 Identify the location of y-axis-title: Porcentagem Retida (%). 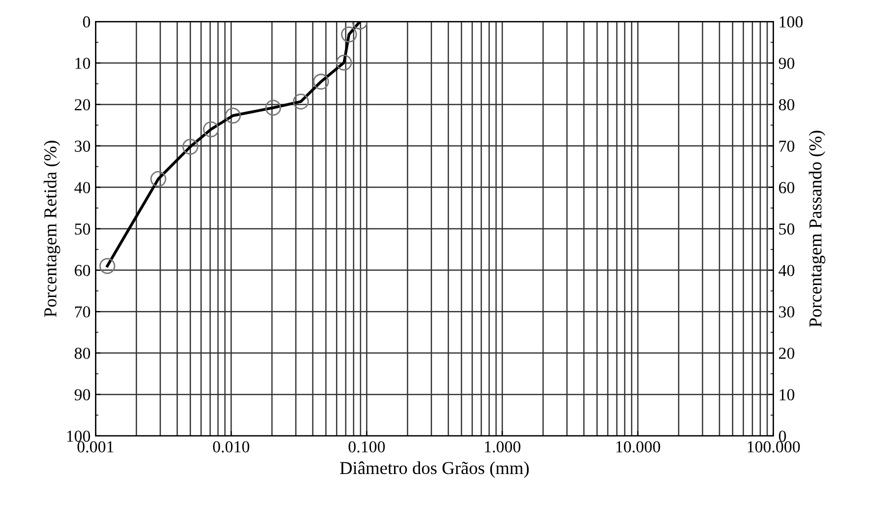
(52, 228).